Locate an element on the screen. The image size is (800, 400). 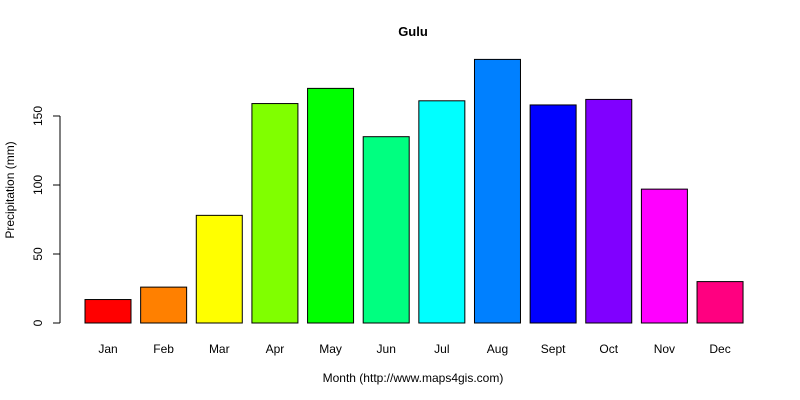
x-tick-label: Sept is located at coordinates (553, 349).